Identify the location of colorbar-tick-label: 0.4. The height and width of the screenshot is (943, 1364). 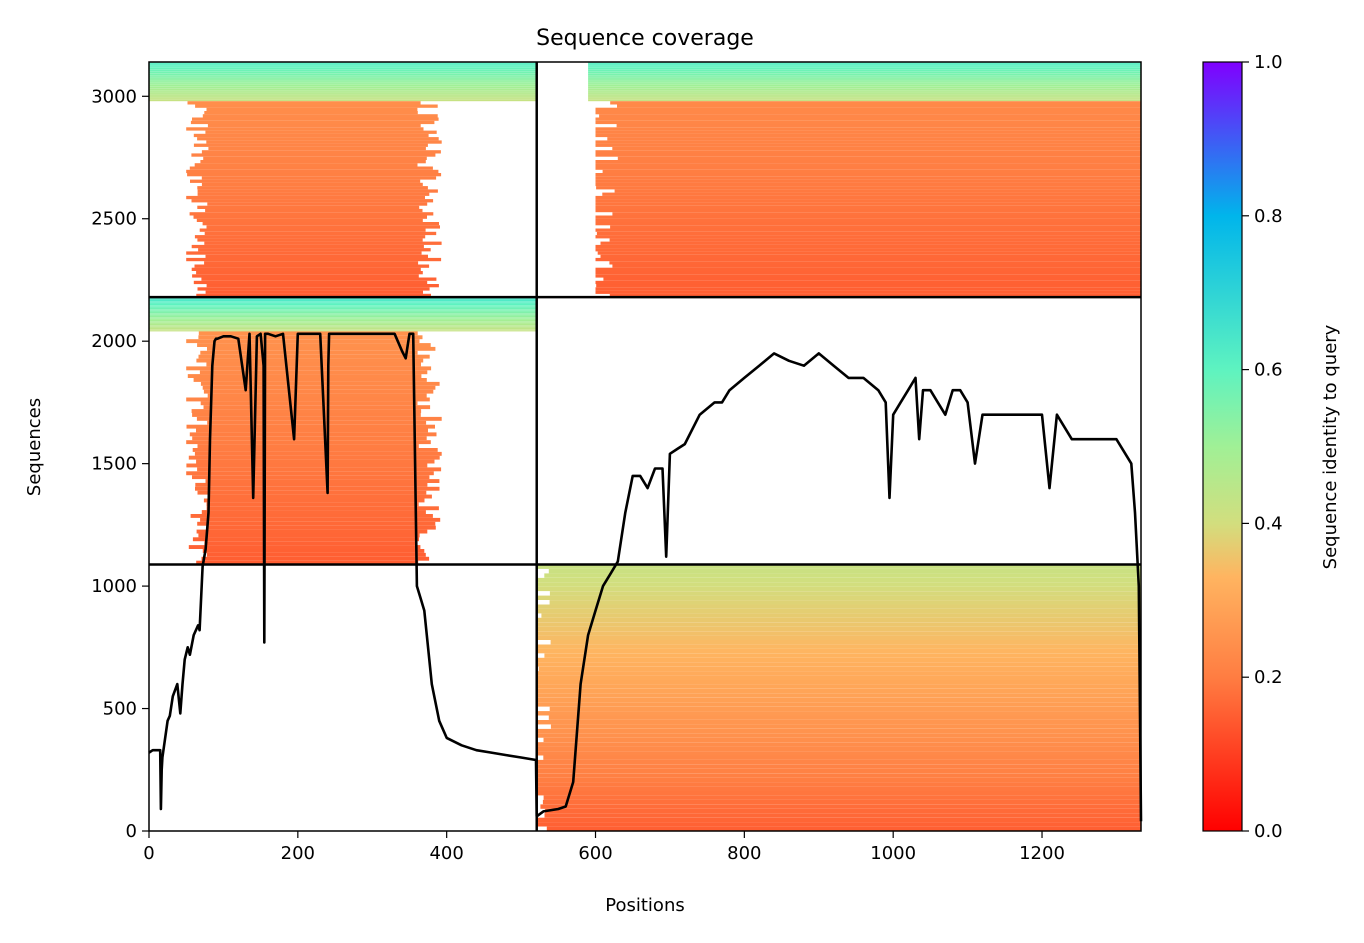
(1268, 523).